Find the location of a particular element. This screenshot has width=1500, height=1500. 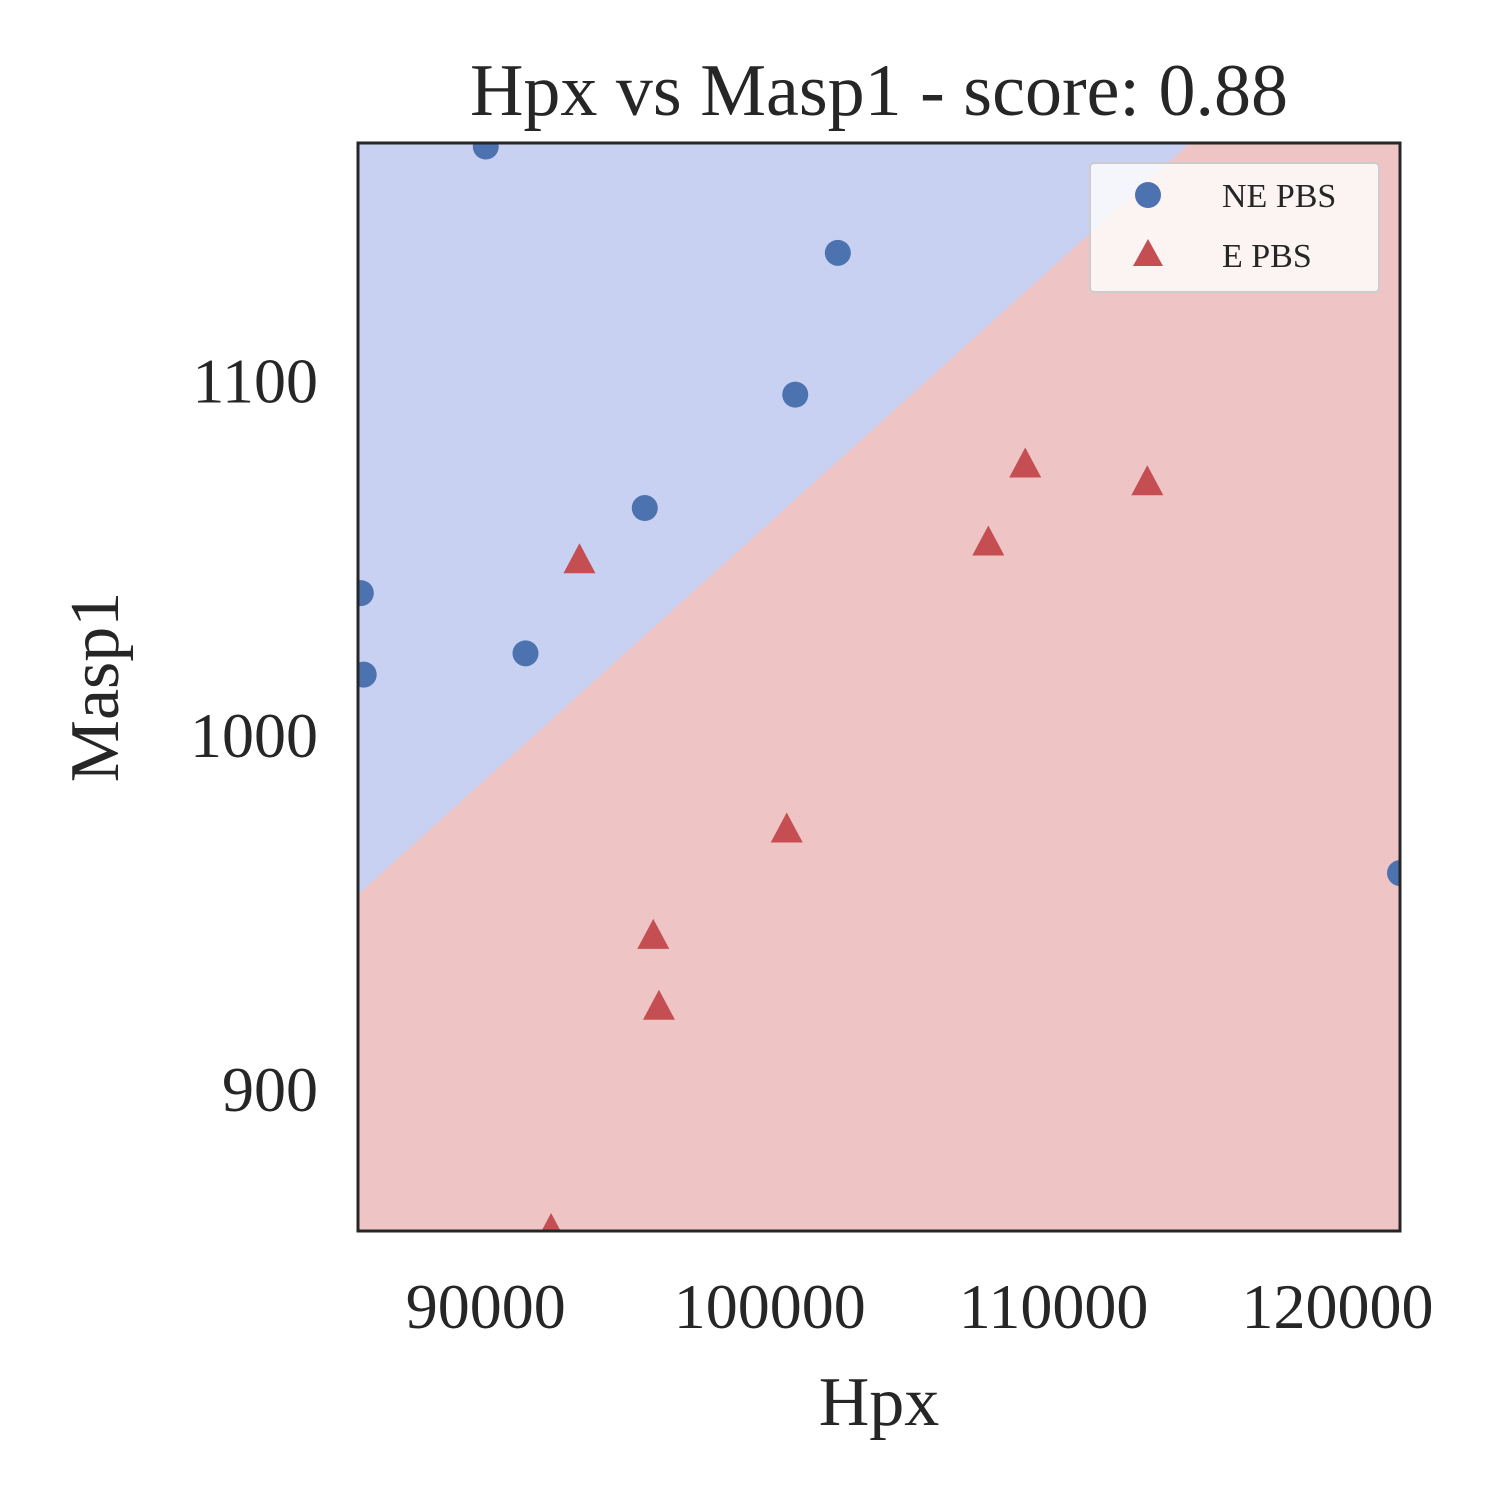

legend-marker-e-pbs is located at coordinates (1148, 252).